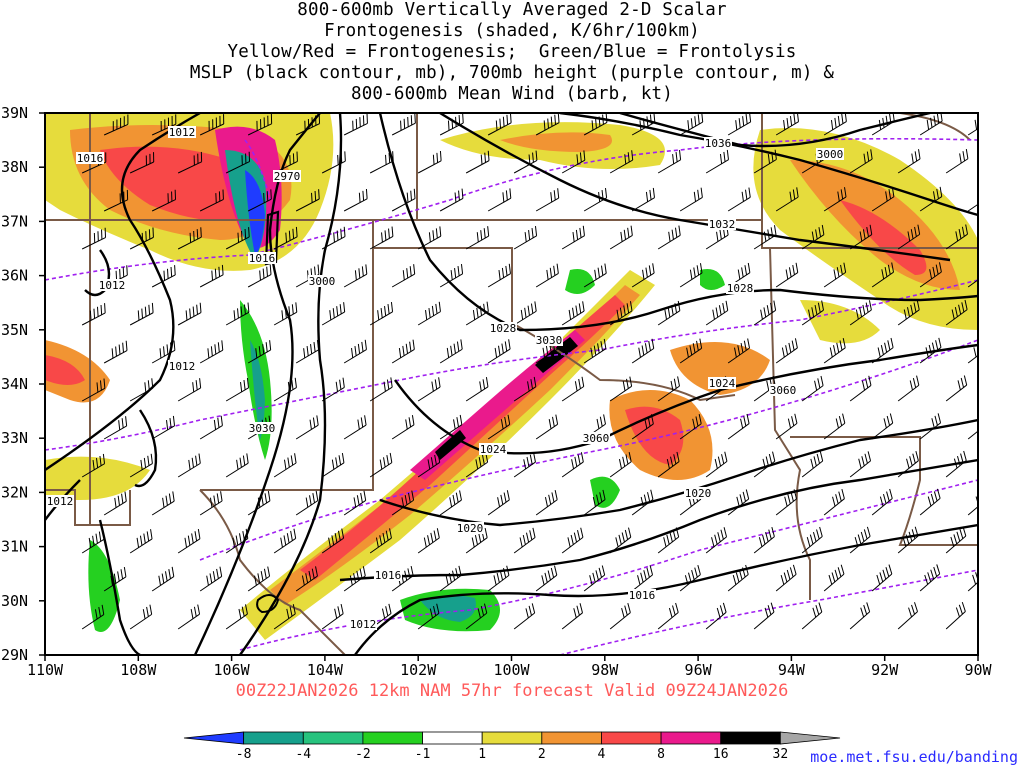 The image size is (1024, 768). I want to click on lat-tick-label: 30N, so click(14, 601).